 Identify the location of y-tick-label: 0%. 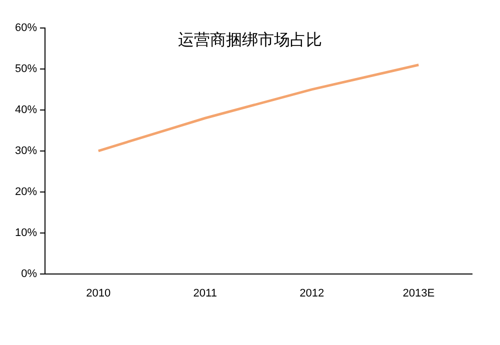
(29, 274).